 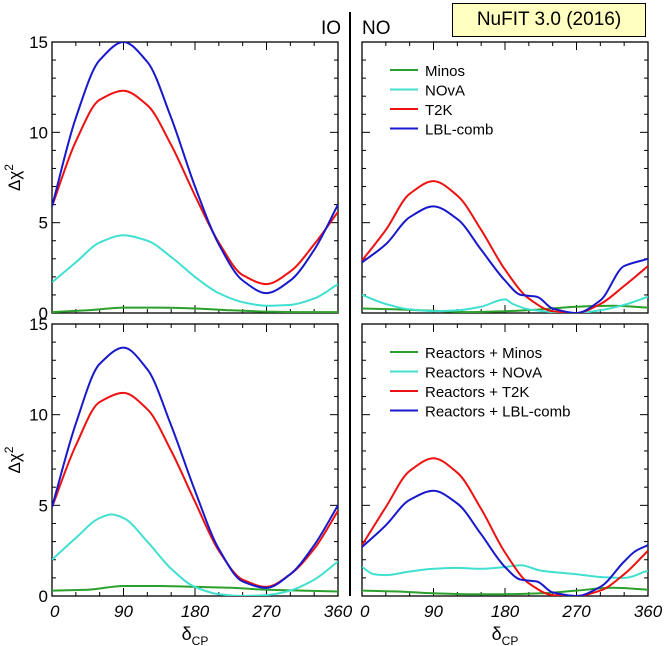 I want to click on legend-label: Reactors + NOvA, so click(x=483, y=373).